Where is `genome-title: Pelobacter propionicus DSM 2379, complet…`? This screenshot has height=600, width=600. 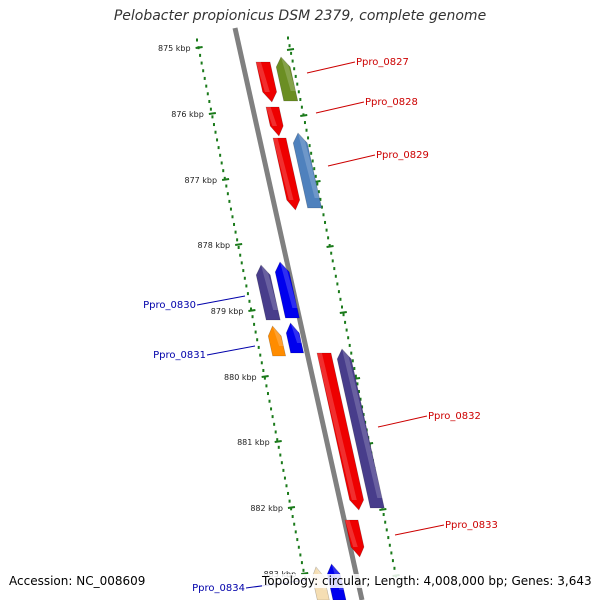 genome-title: Pelobacter propionicus DSM 2379, complet… is located at coordinates (300, 16).